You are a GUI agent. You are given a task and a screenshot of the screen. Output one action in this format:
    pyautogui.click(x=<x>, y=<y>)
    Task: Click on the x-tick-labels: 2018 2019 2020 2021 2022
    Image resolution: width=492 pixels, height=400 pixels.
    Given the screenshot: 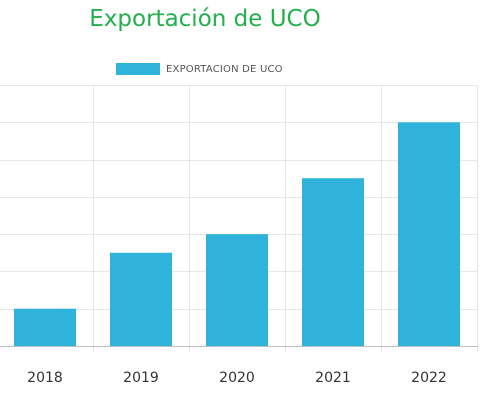 What is the action you would take?
    pyautogui.click(x=237, y=378)
    